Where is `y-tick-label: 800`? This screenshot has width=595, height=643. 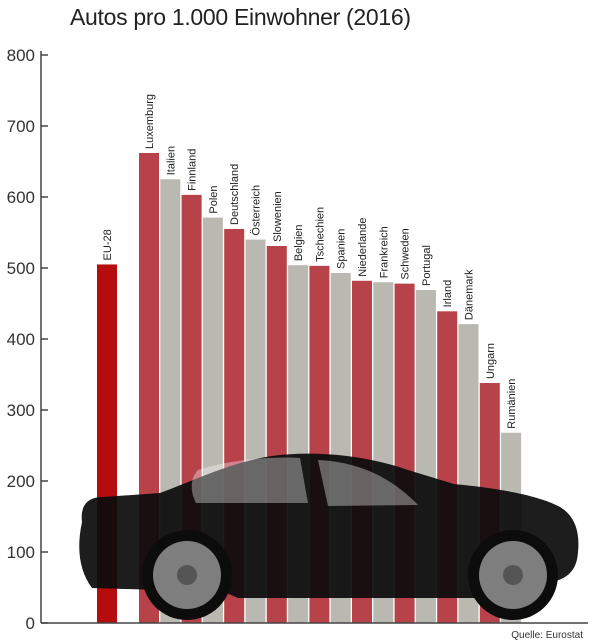 y-tick-label: 800 is located at coordinates (21, 55).